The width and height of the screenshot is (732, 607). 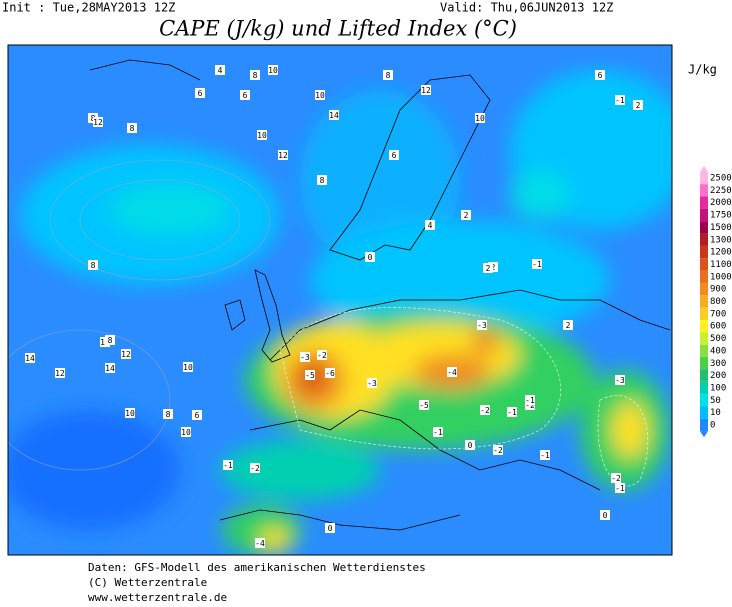 What do you see at coordinates (157, 597) in the screenshot?
I see `footer-line: www.wetterzentrale.de` at bounding box center [157, 597].